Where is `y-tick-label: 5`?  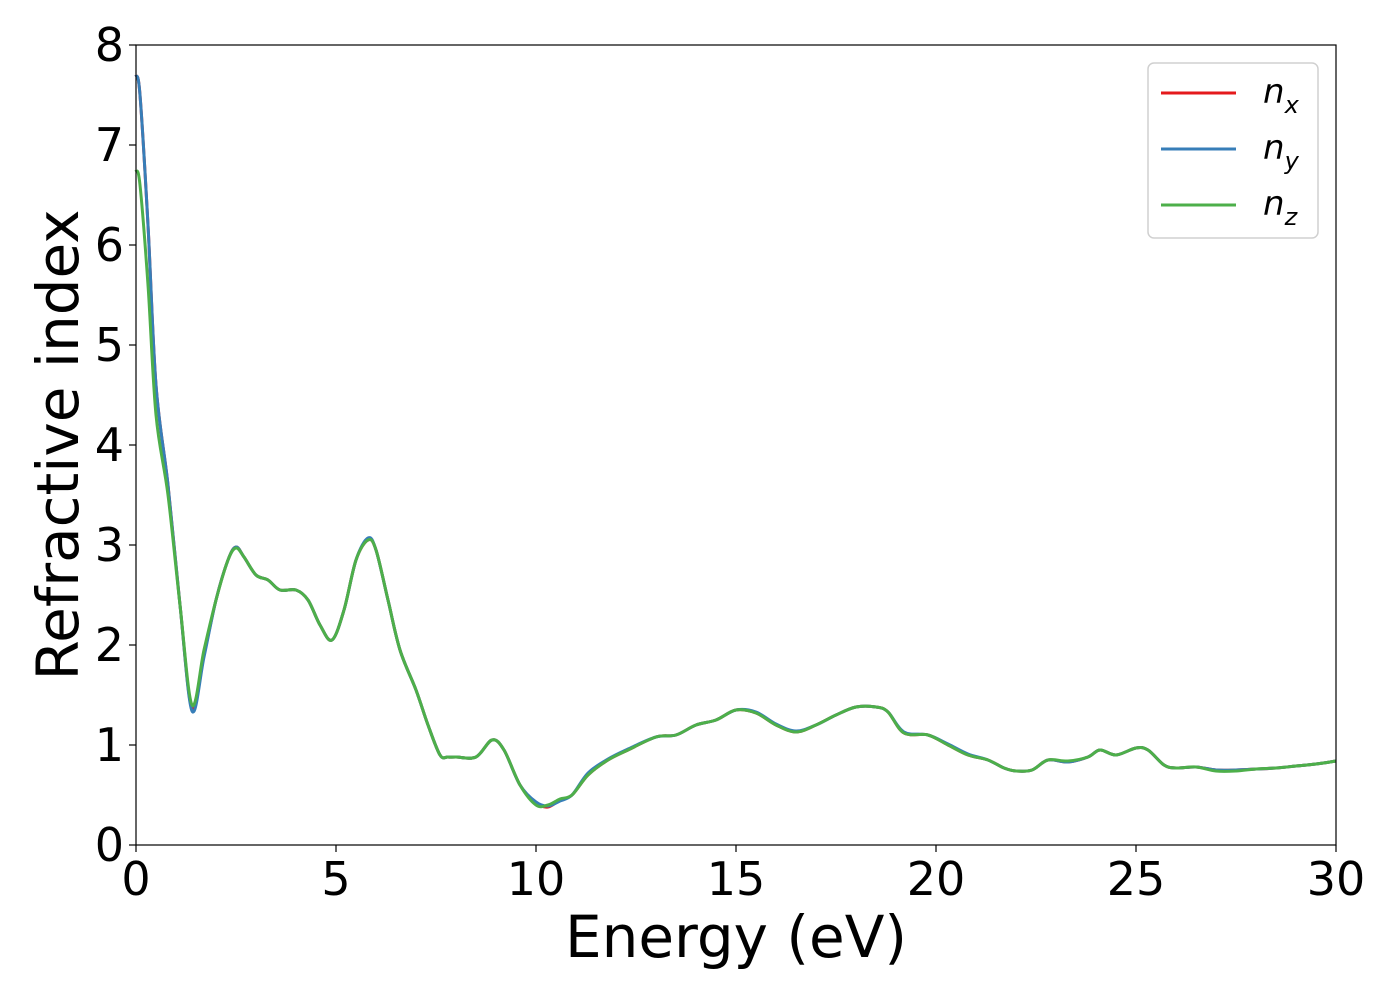 y-tick-label: 5 is located at coordinates (109, 345).